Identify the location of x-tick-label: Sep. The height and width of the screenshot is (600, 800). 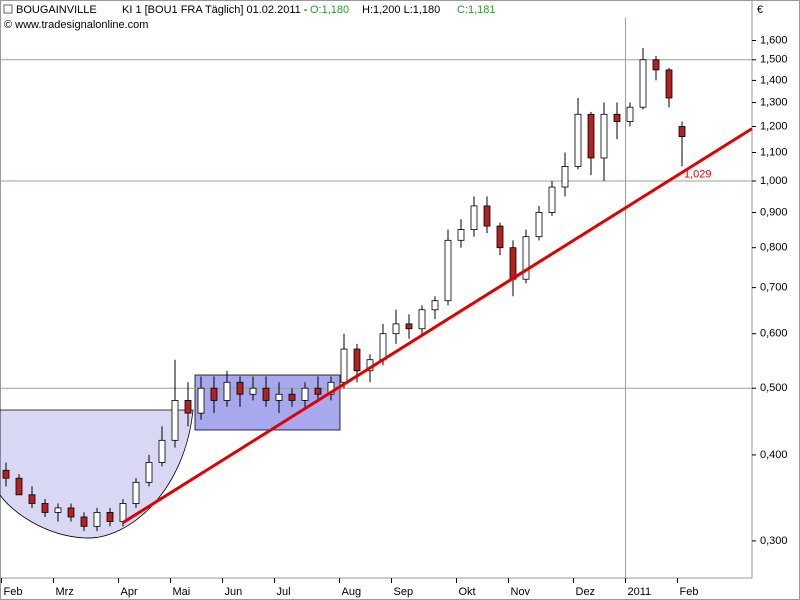
(404, 592).